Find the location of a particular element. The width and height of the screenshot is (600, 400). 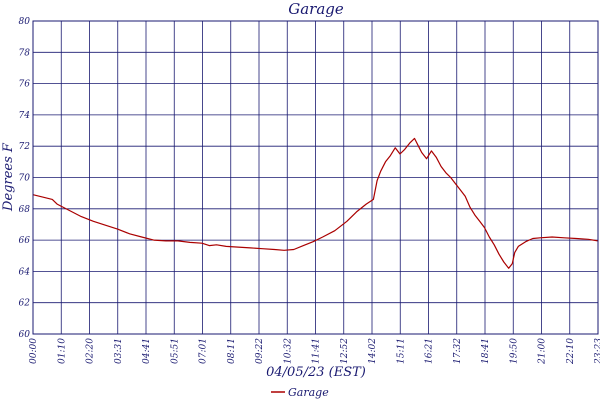

x-tick-label: 23:23 is located at coordinates (597, 351).